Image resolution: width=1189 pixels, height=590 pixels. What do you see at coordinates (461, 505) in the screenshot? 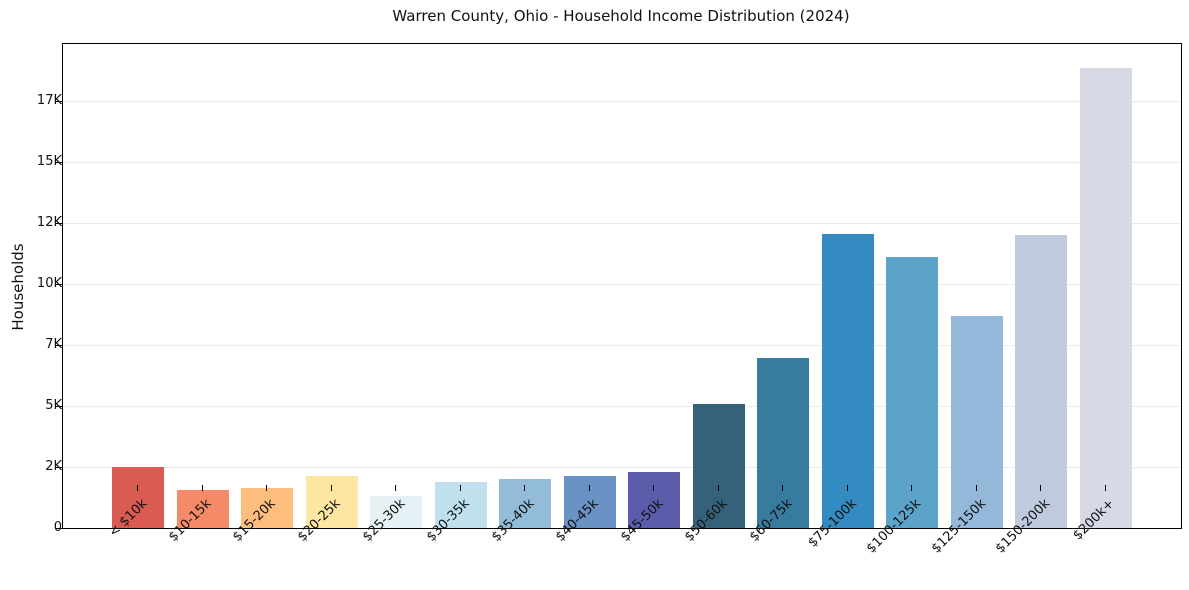
I see `bar-$30-35k` at bounding box center [461, 505].